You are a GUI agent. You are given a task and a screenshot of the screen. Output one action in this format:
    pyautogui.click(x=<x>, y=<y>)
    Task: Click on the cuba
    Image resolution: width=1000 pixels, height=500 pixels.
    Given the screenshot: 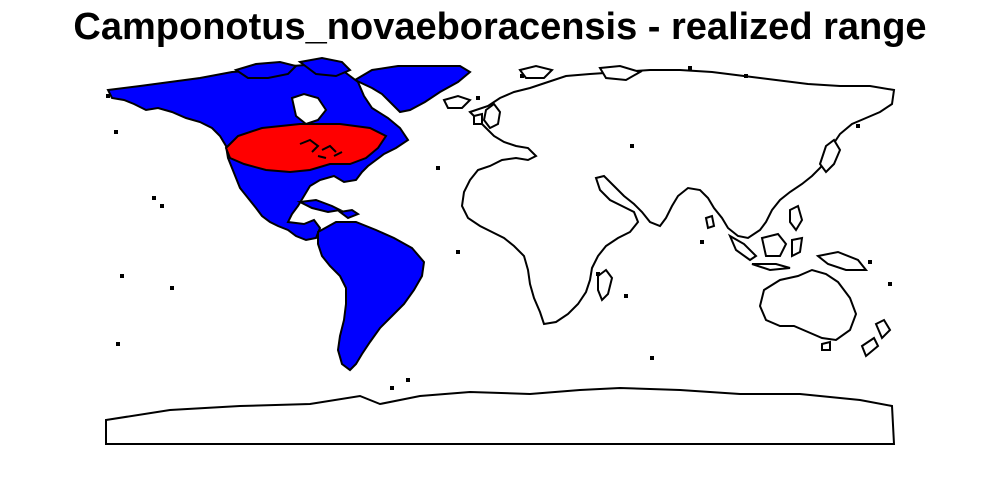 What is the action you would take?
    pyautogui.click(x=320, y=206)
    